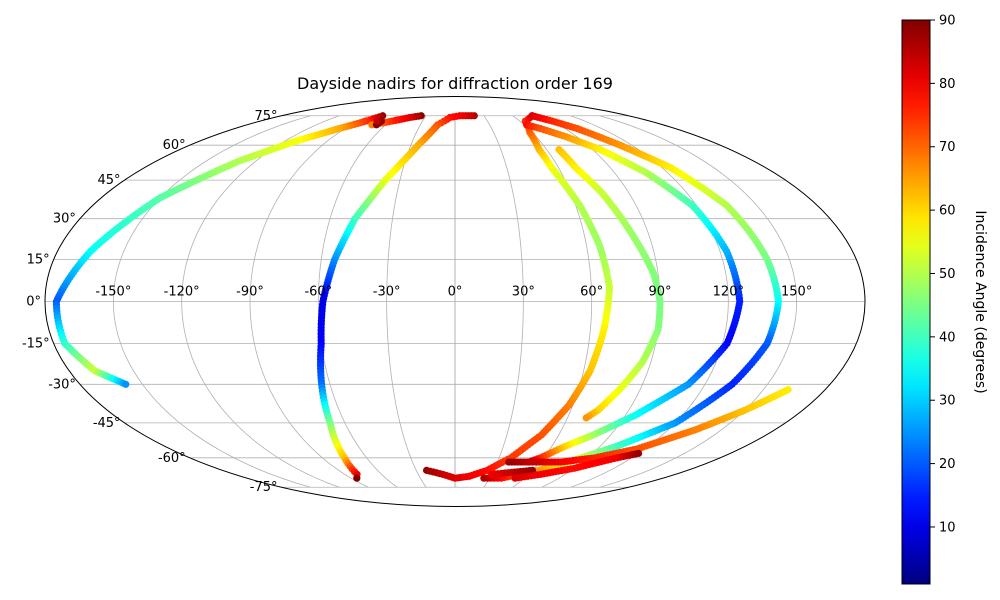 This screenshot has width=1000, height=600. I want to click on latitude-tick-label: -45°, so click(107, 423).